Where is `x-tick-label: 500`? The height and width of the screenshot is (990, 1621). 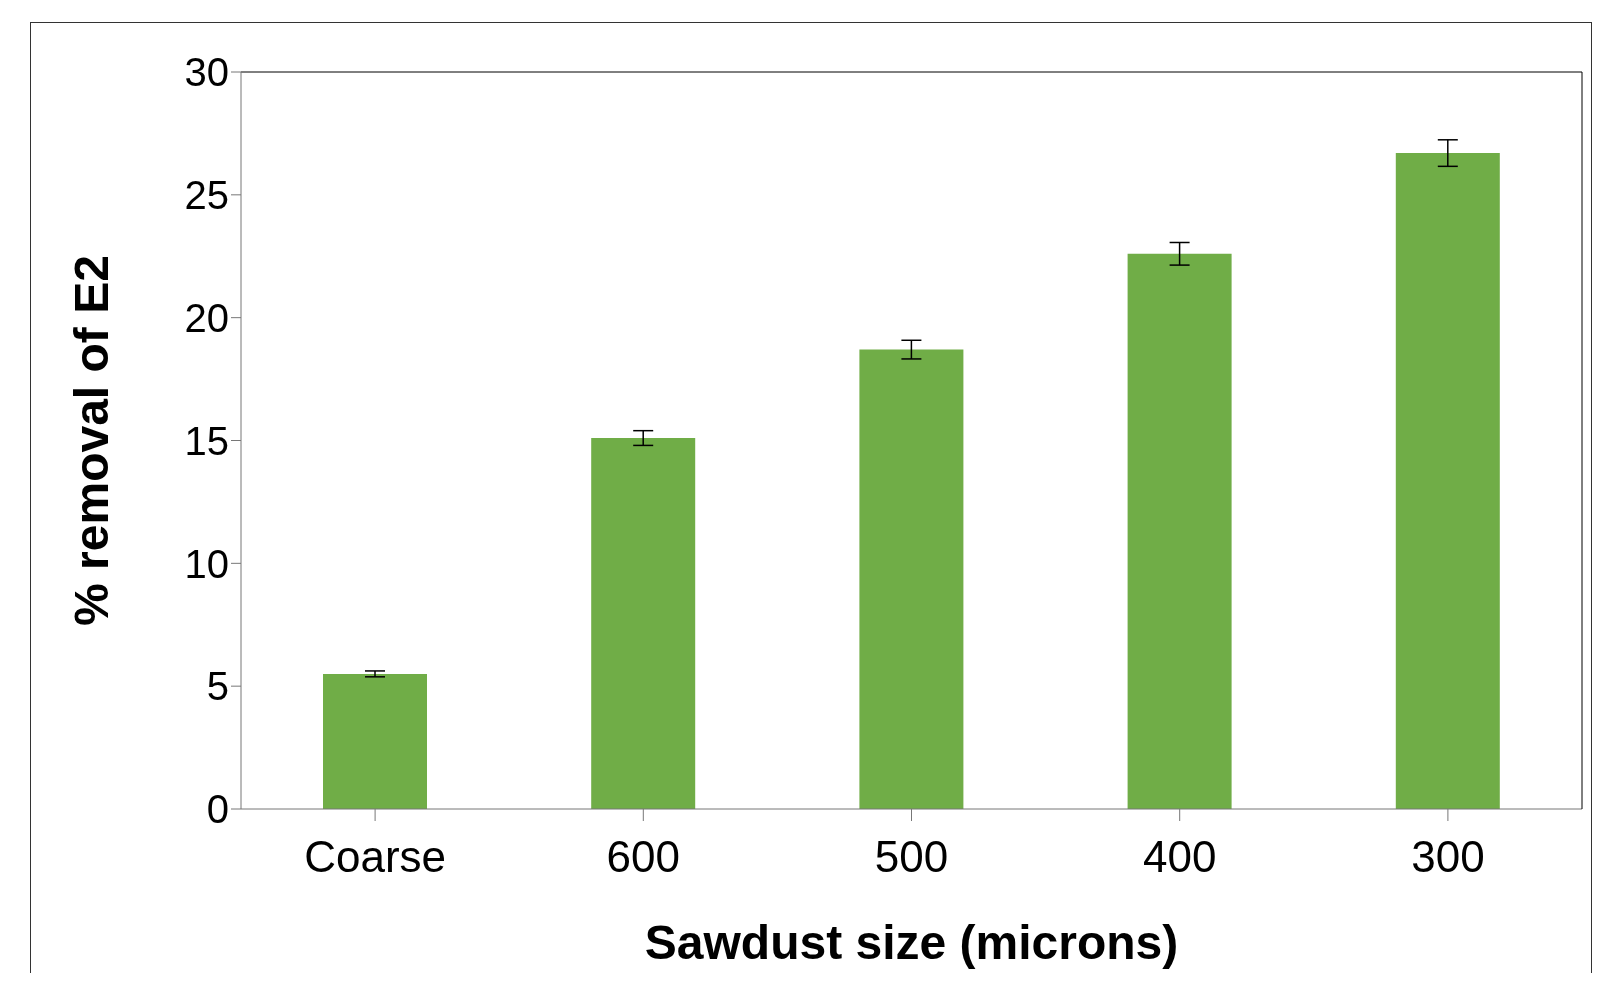 x-tick-label: 500 is located at coordinates (911, 857).